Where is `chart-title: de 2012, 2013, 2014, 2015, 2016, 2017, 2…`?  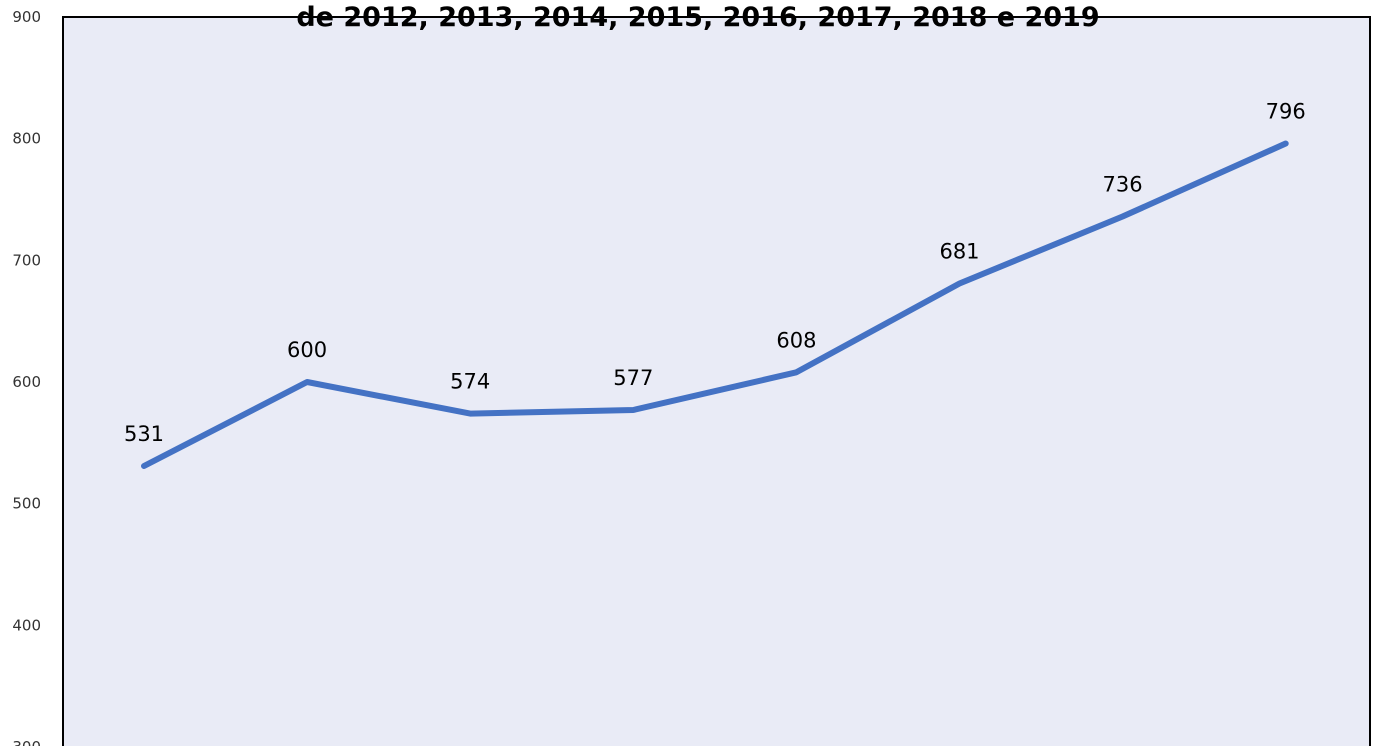
chart-title: de 2012, 2013, 2014, 2015, 2016, 2017, 2… is located at coordinates (697, 17).